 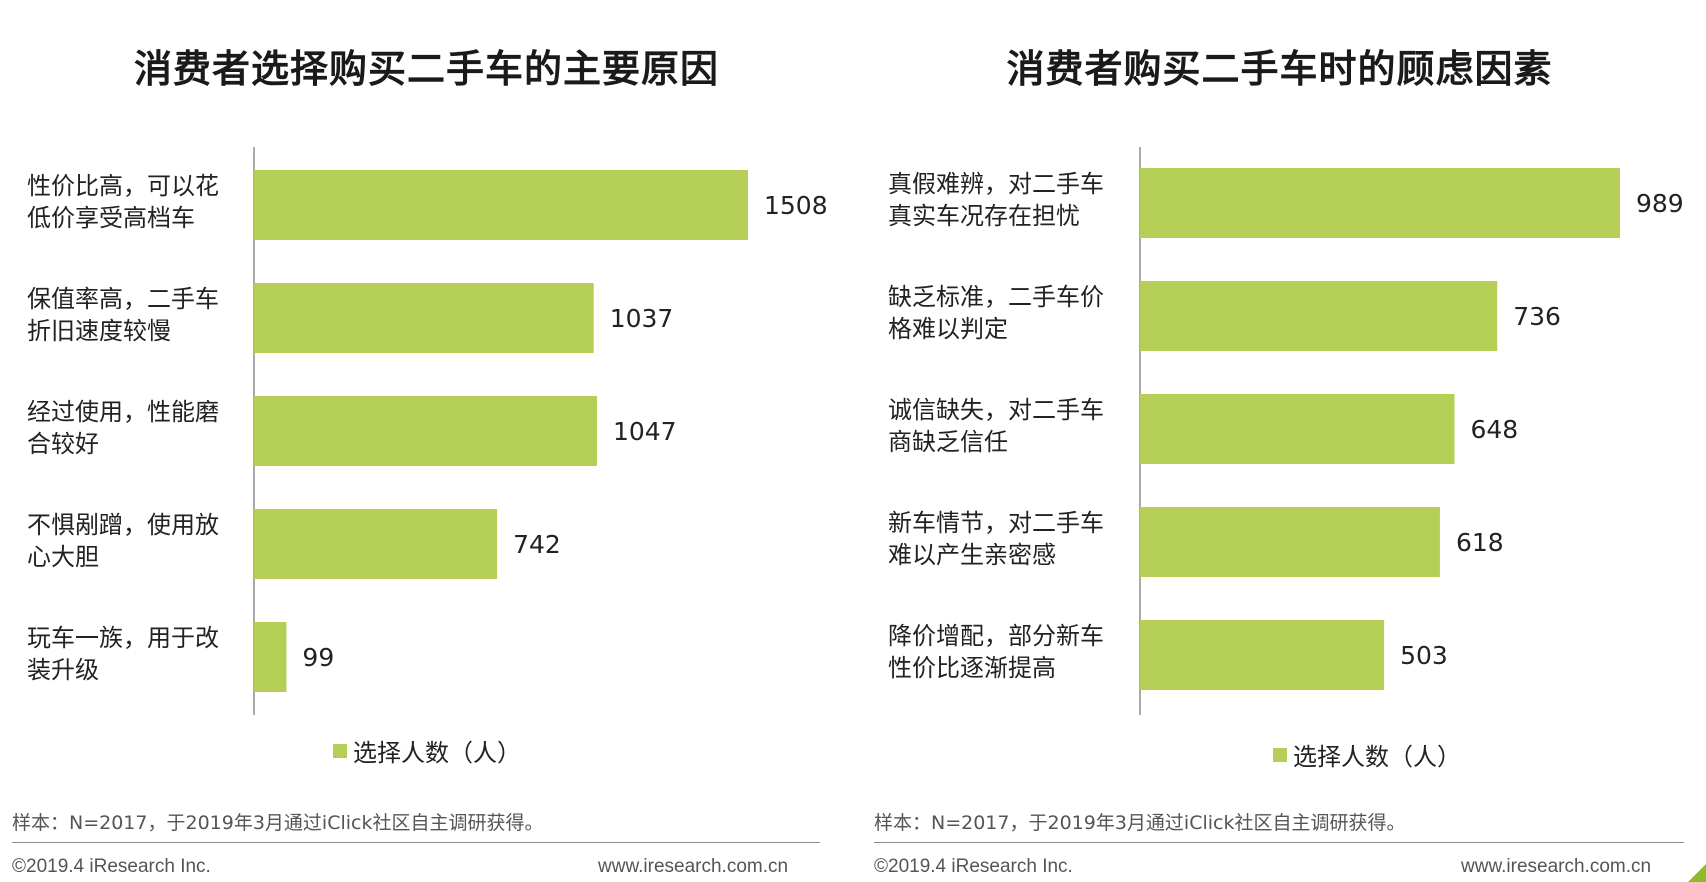 What do you see at coordinates (63, 670) in the screenshot?
I see `category-label: 装升级` at bounding box center [63, 670].